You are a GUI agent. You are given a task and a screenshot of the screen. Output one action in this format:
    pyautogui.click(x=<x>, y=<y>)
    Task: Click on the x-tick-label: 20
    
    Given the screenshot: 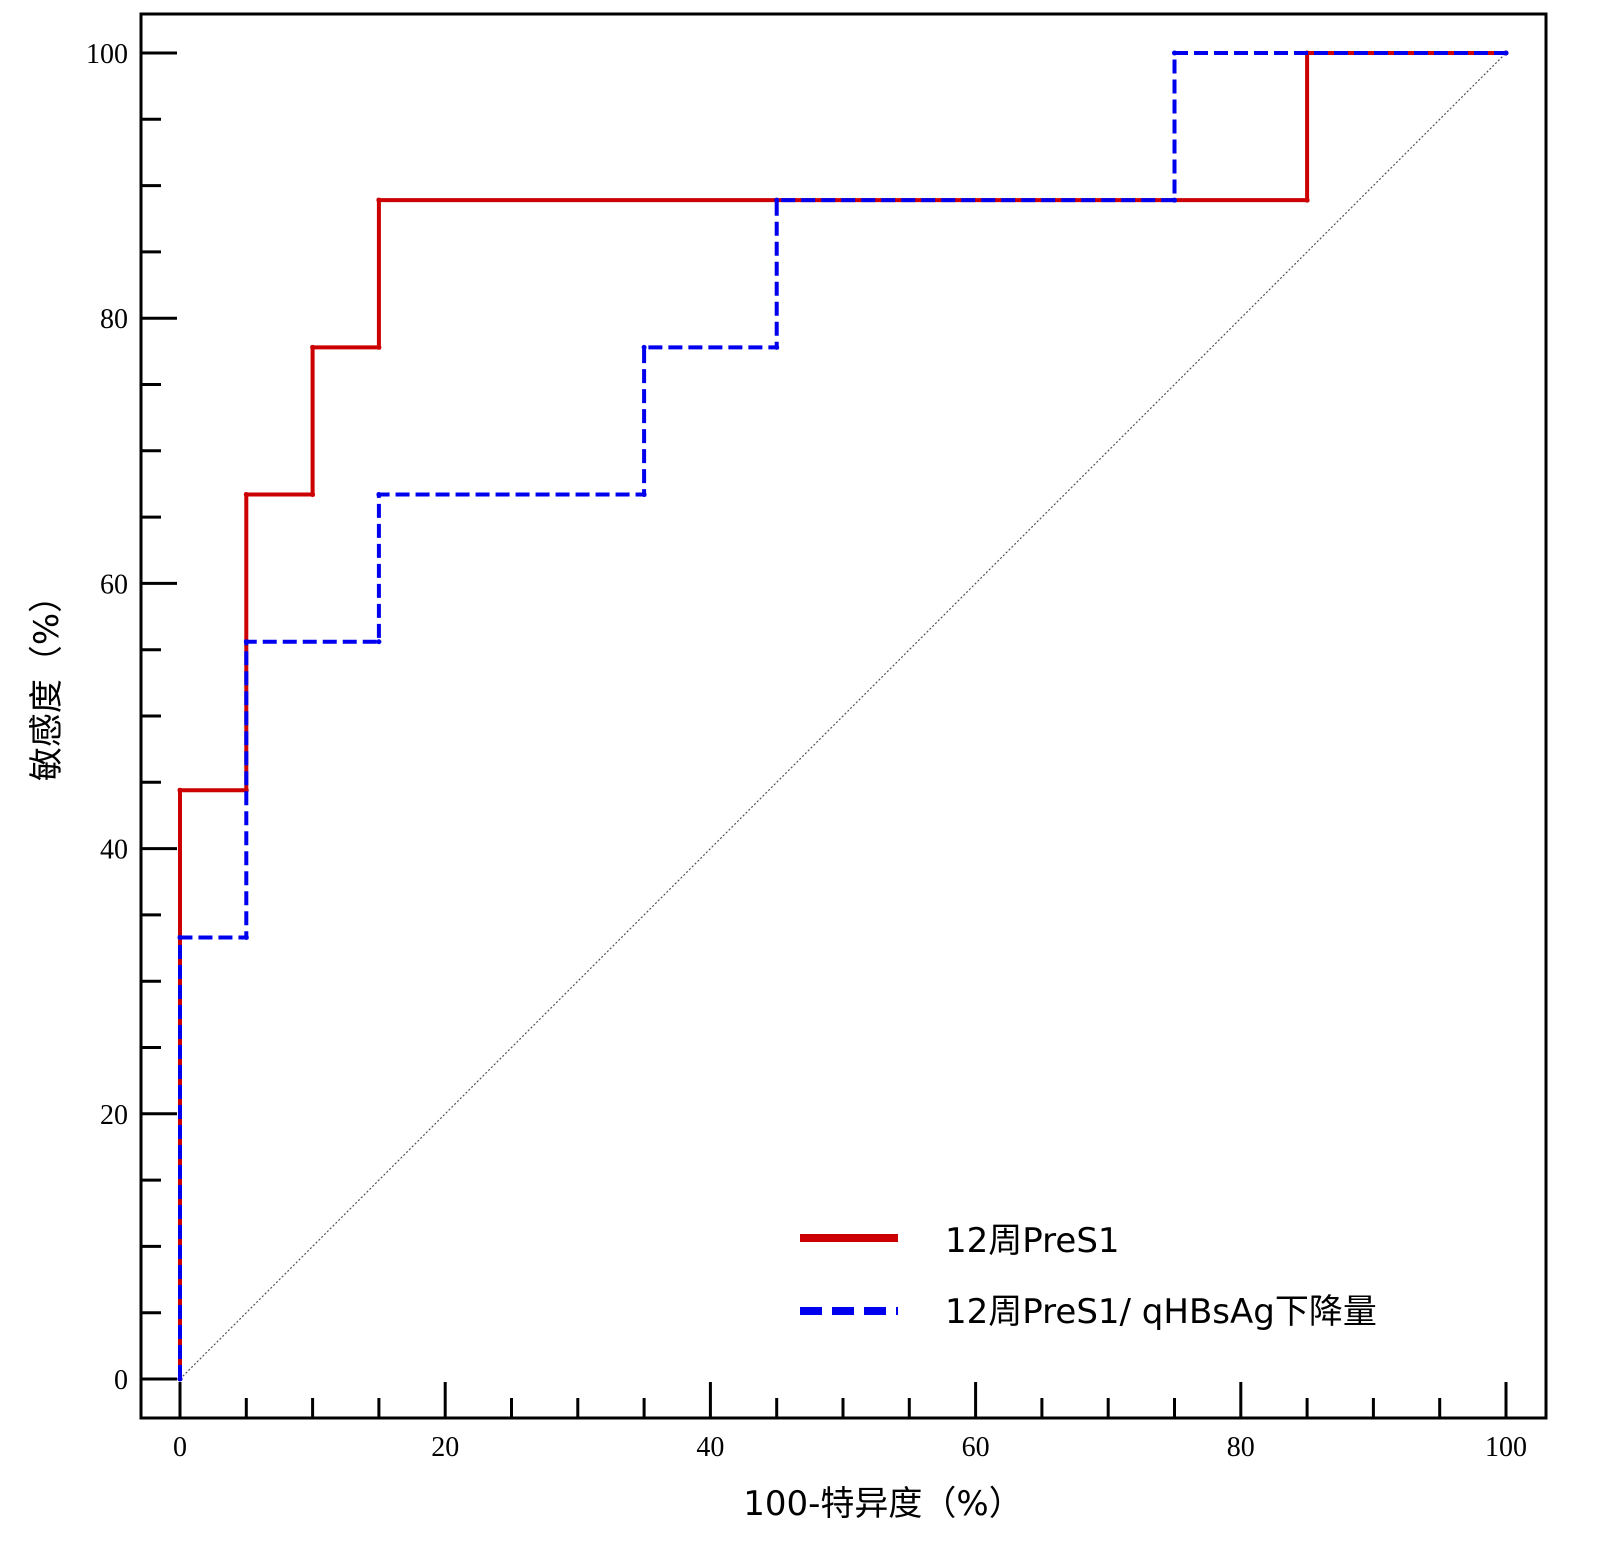 What is the action you would take?
    pyautogui.click(x=445, y=1447)
    